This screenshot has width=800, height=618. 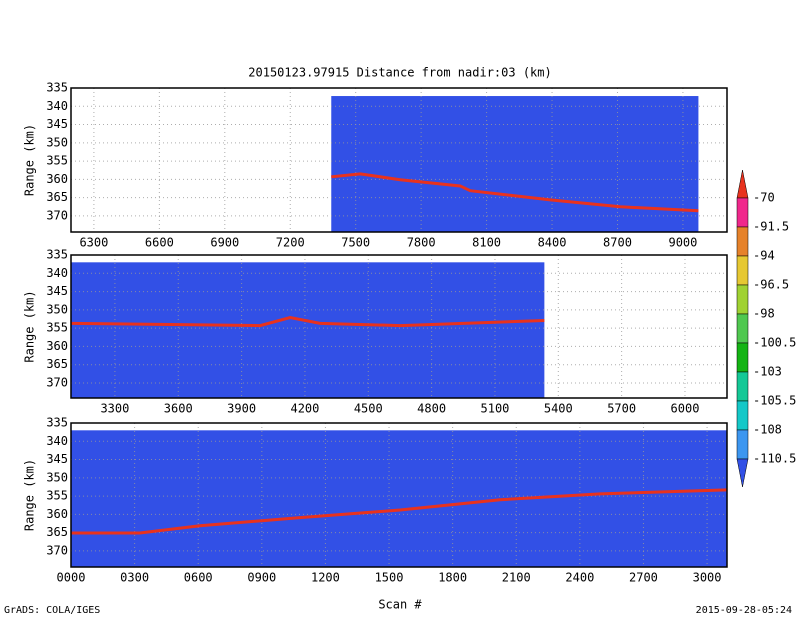 I want to click on x-tick-label: 7800, so click(x=421, y=243).